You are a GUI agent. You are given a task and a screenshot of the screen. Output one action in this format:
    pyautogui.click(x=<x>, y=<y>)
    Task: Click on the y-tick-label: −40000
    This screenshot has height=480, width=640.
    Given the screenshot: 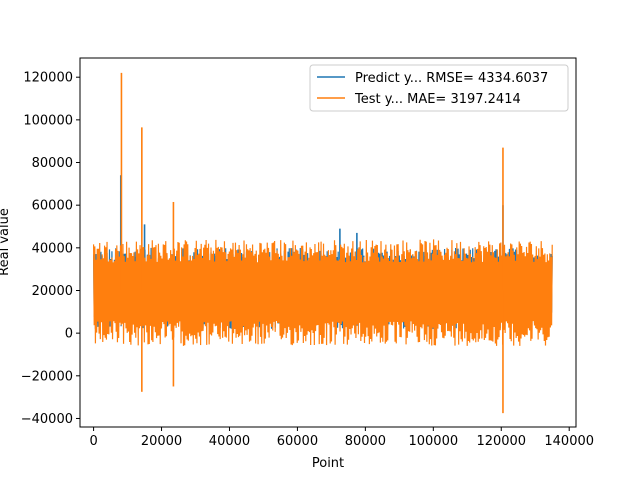 What is the action you would take?
    pyautogui.click(x=47, y=419)
    